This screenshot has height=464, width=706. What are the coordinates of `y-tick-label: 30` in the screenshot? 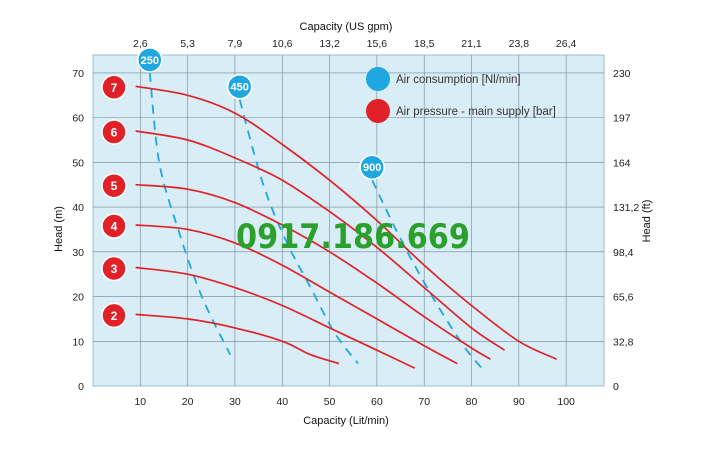 It's located at (78, 253).